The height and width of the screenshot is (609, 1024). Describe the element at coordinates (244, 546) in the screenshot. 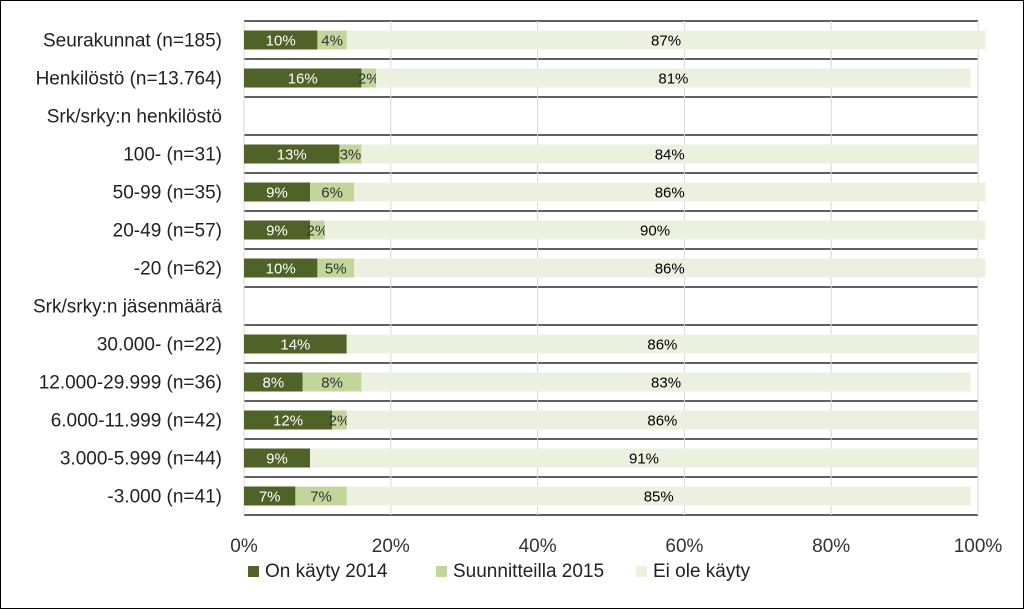

I see `x-tick-label: 0%` at that location.